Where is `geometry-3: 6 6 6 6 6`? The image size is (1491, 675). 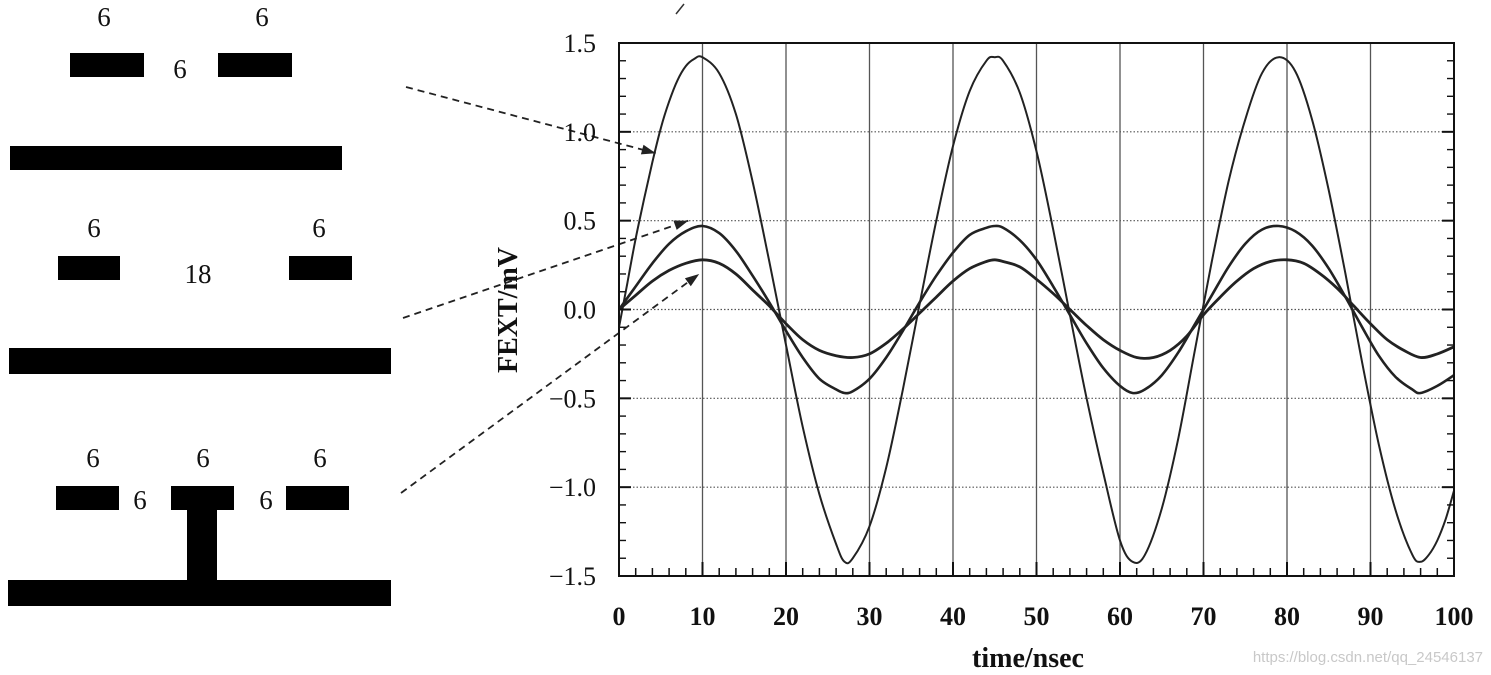 geometry-3: 6 6 6 6 6 is located at coordinates (199, 524).